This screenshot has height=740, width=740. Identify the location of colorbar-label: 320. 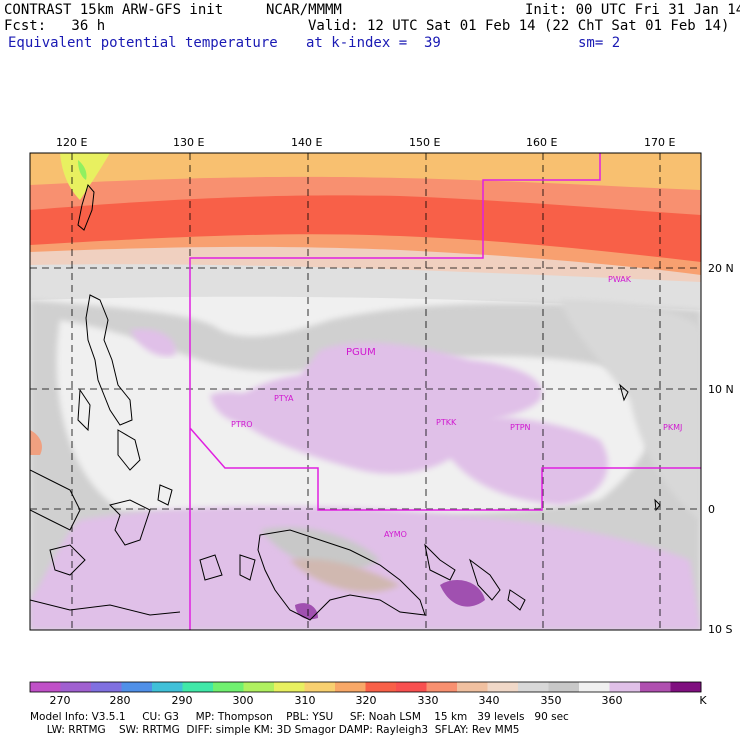
(366, 700).